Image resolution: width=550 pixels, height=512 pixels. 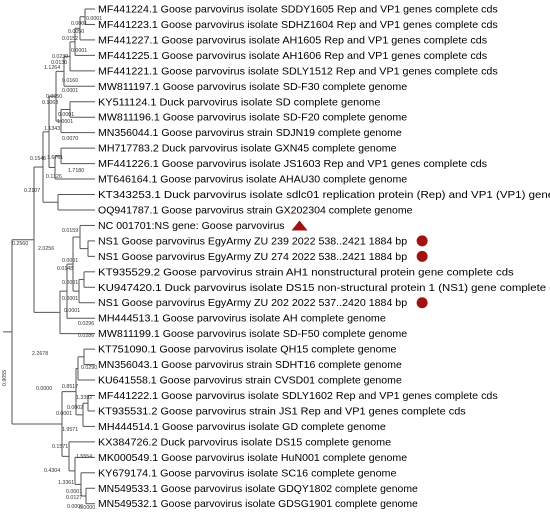 I want to click on branch-length-label: 0.9055, so click(x=5, y=378).